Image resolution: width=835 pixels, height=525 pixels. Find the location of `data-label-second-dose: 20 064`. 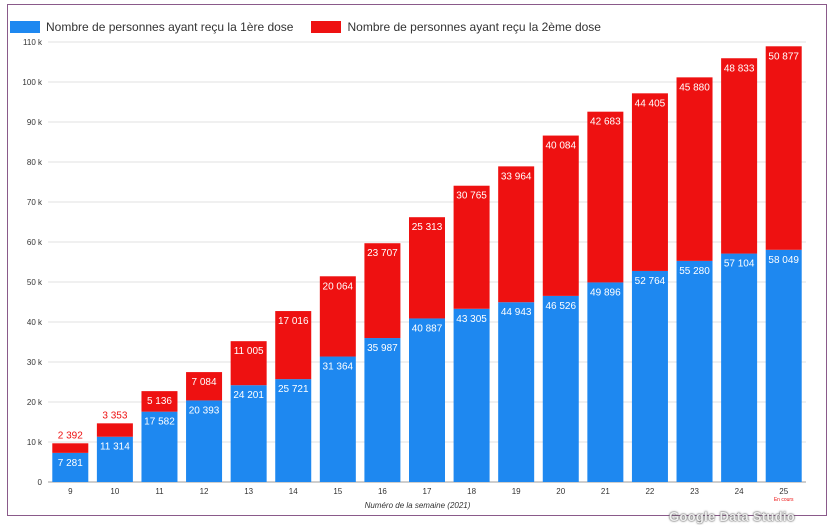

data-label-second-dose: 20 064 is located at coordinates (338, 286).